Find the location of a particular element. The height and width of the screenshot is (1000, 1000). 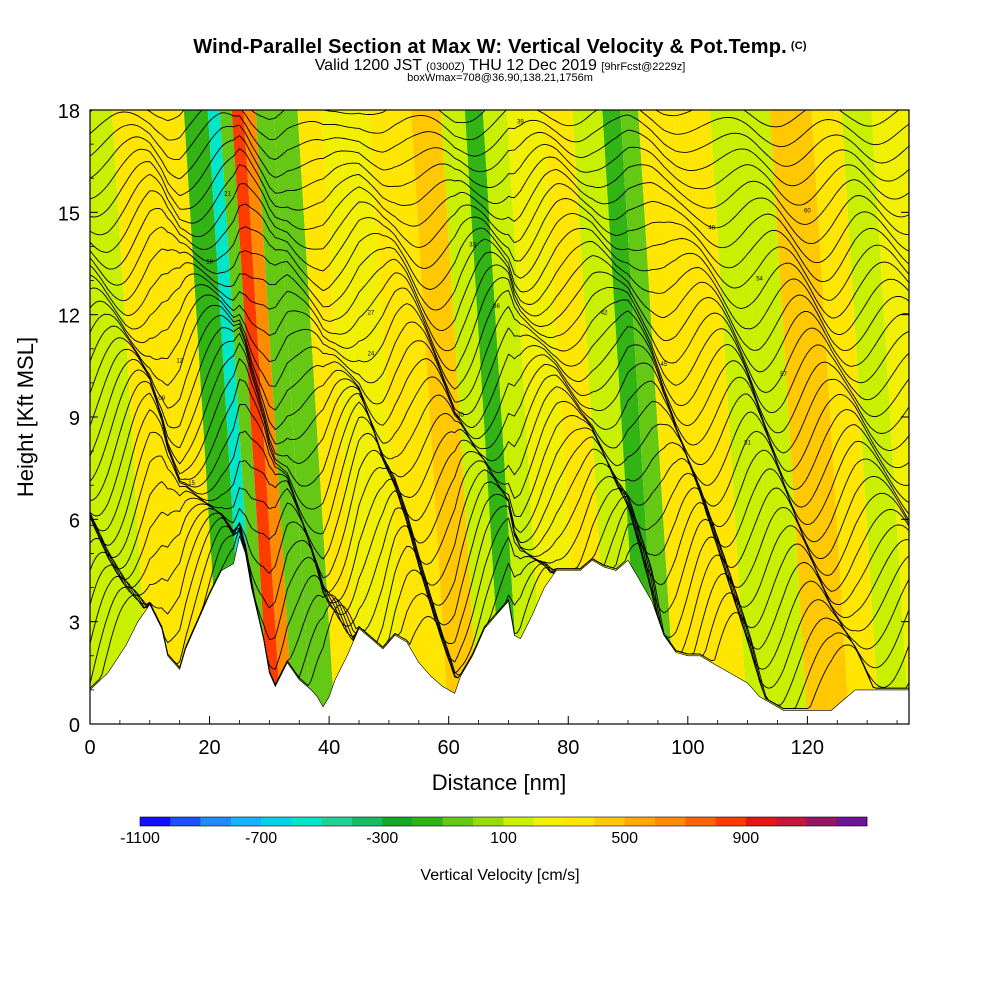

colorbar: -1100 -700 -300 100 500 900 is located at coordinates (494, 831).